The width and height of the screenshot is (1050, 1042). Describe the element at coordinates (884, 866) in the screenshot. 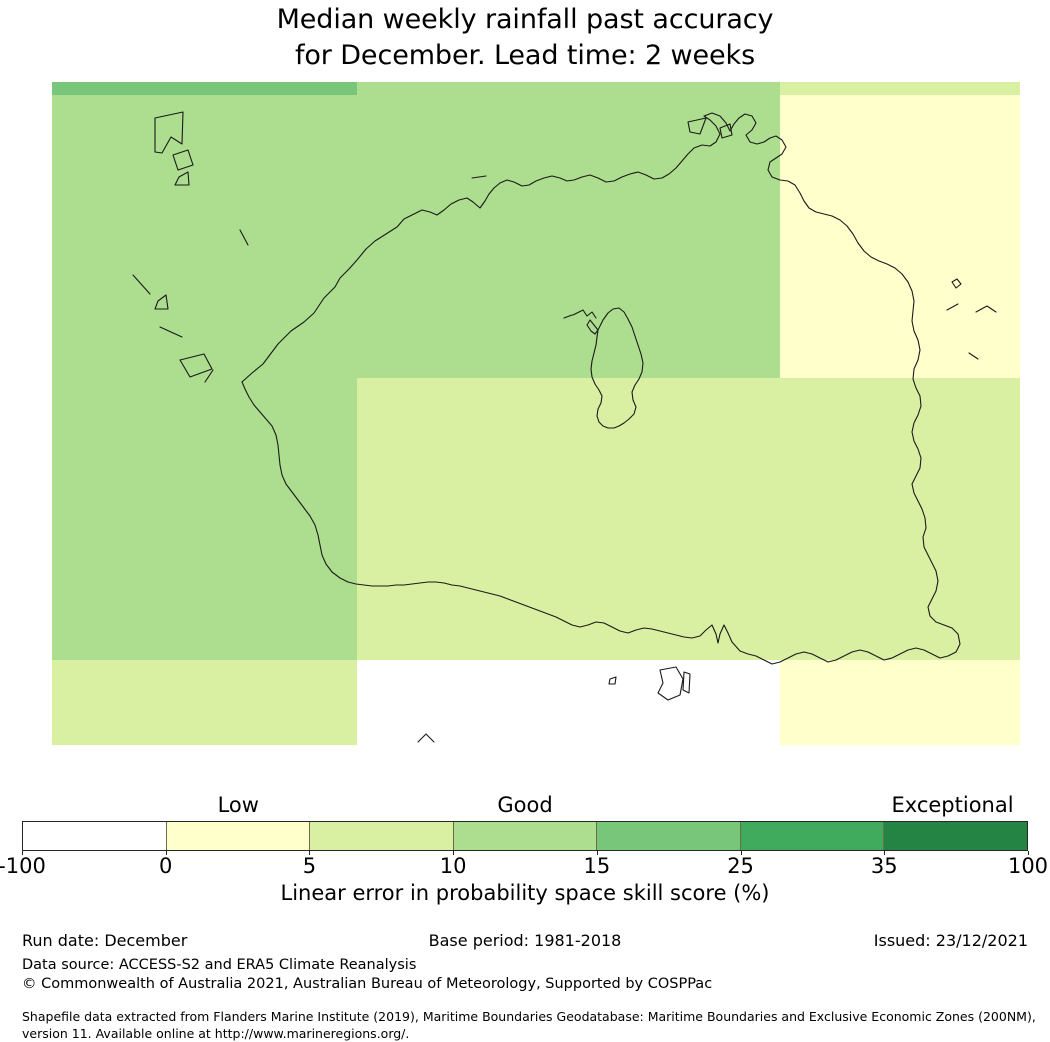

I see `colorbar-tick-label-35: 35` at that location.